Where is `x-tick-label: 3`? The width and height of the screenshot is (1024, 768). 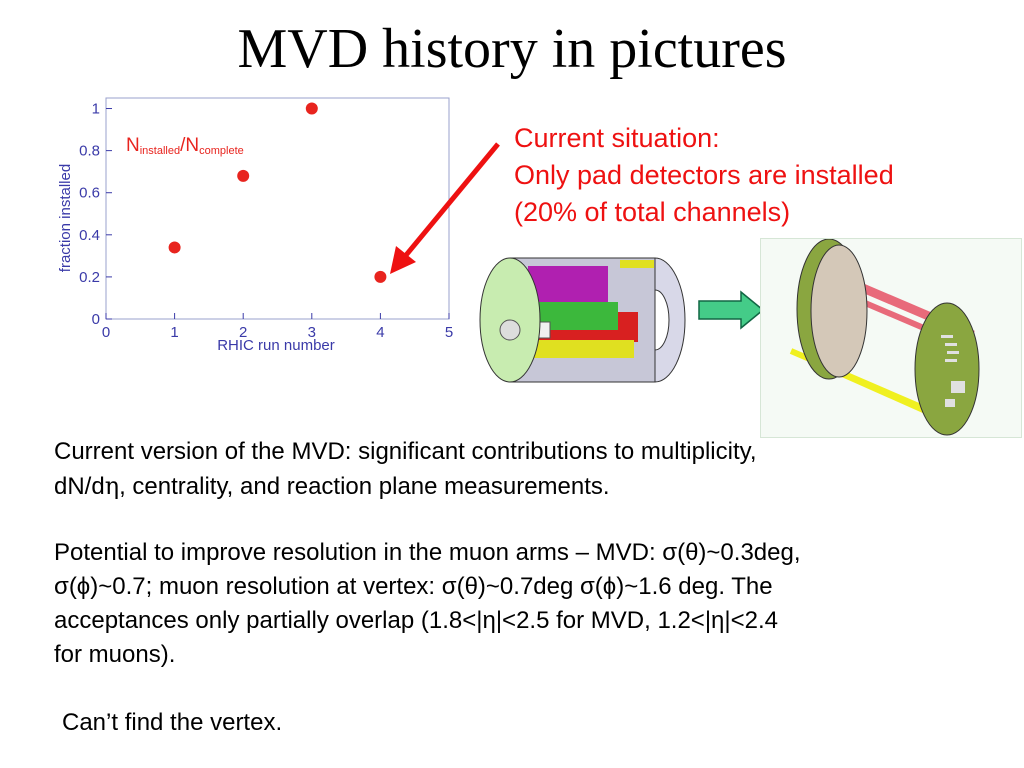 x-tick-label: 3 is located at coordinates (312, 332).